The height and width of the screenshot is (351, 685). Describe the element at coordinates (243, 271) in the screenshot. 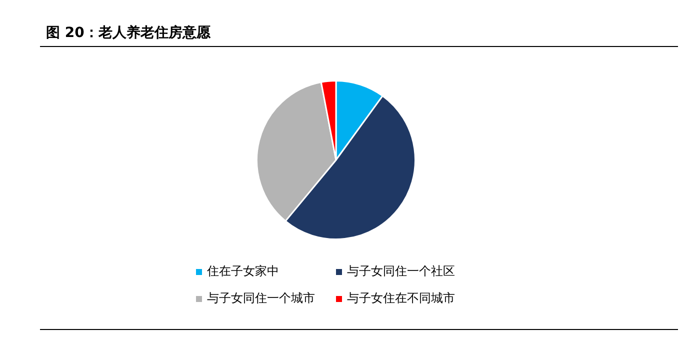

I see `legend-label: 住在子女家中` at that location.